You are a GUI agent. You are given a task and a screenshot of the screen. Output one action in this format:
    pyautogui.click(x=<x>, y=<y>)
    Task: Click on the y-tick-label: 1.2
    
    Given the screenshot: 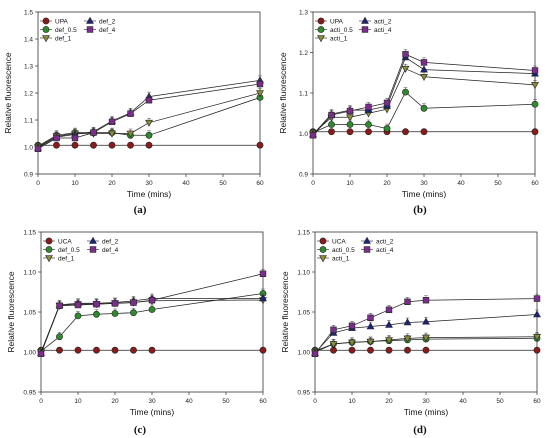 What is the action you would take?
    pyautogui.click(x=28, y=93)
    